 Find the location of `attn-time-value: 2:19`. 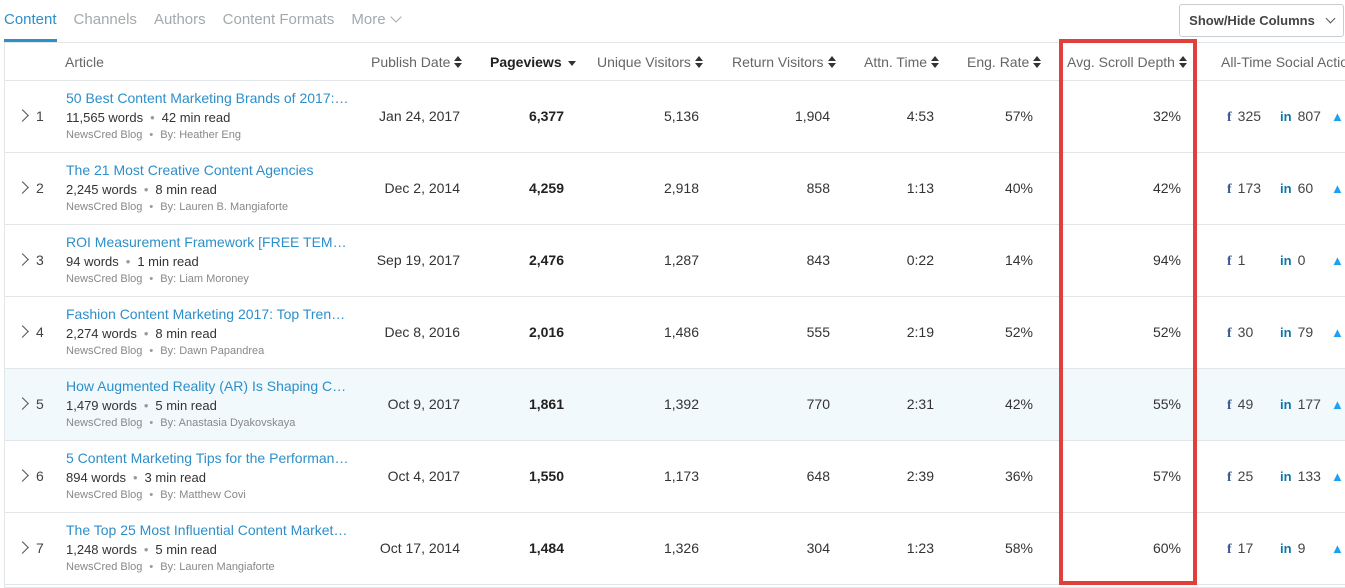

attn-time-value: 2:19 is located at coordinates (920, 332).